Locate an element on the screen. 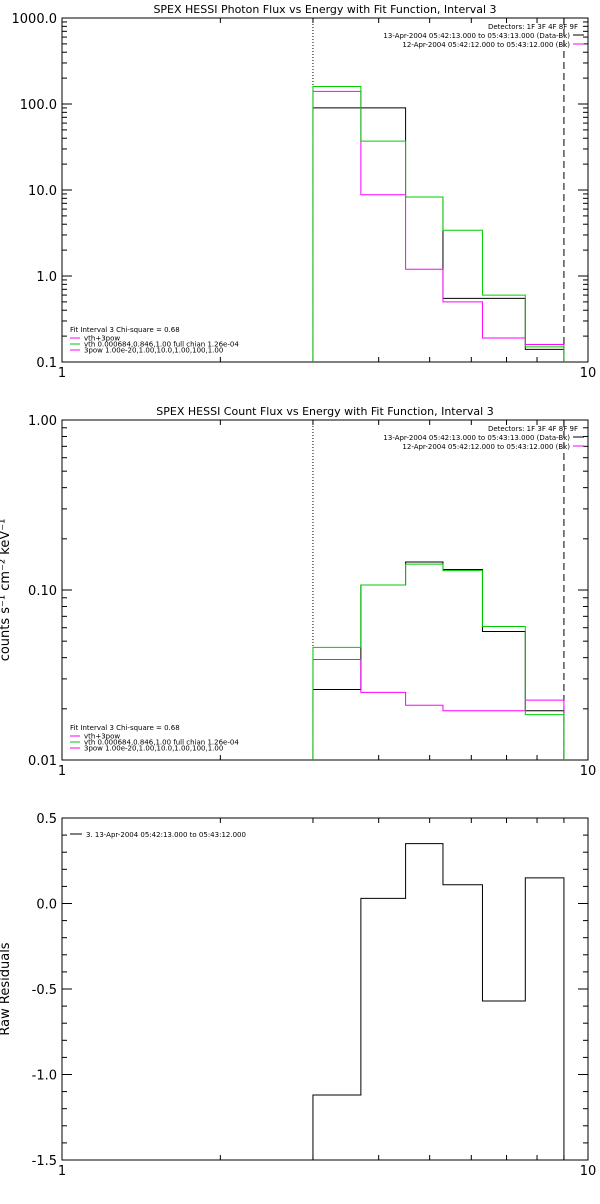 The image size is (600, 1204). y-axis-label: Raw Residuals is located at coordinates (6, 988).